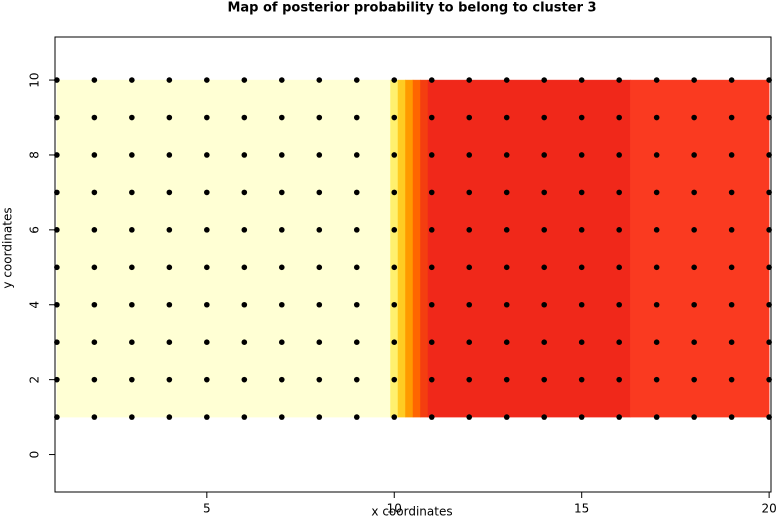  Describe the element at coordinates (394, 509) in the screenshot. I see `x-tick-label: 10` at that location.